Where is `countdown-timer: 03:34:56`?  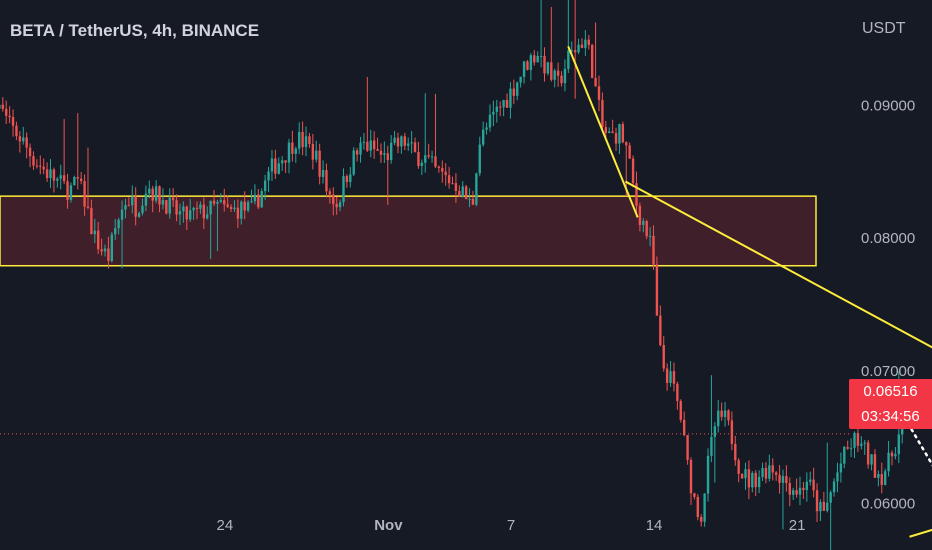
countdown-timer: 03:34:56 is located at coordinates (890, 416).